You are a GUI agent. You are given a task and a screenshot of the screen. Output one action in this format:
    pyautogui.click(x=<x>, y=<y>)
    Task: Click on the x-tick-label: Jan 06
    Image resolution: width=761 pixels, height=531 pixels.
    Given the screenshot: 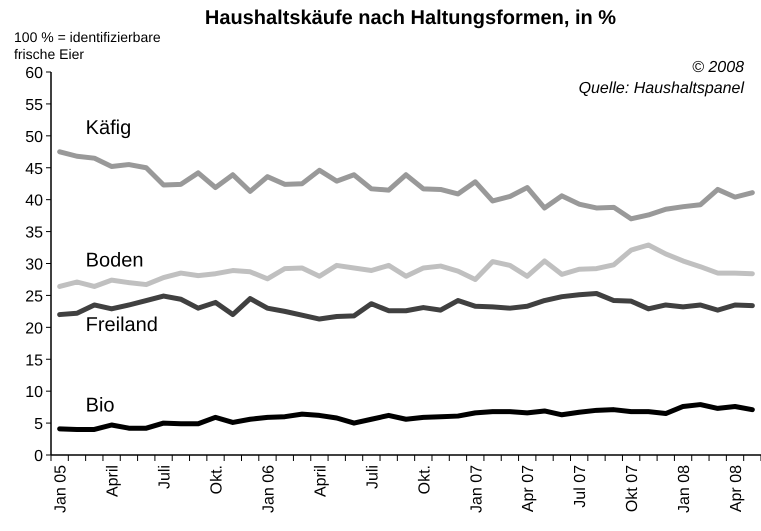 What is the action you would take?
    pyautogui.click(x=269, y=489)
    